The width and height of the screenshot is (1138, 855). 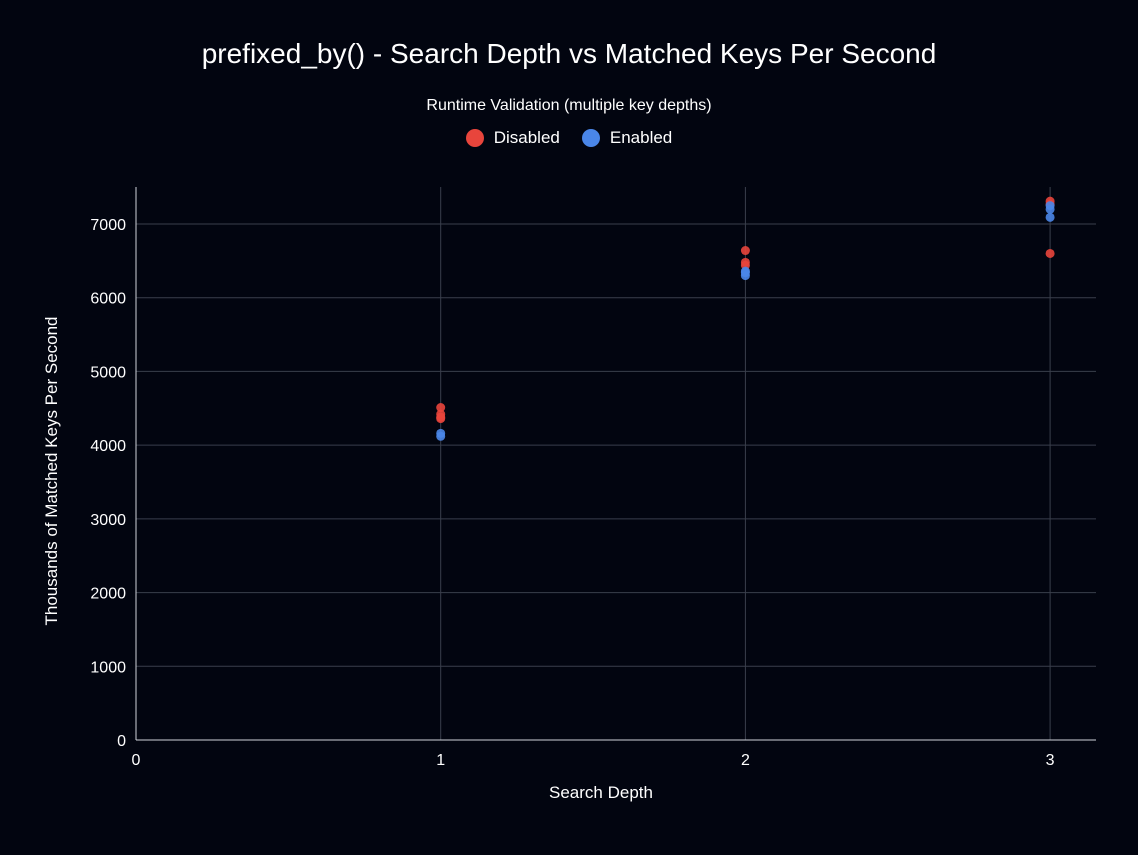 I want to click on x-tick-label: 3, so click(x=1050, y=760).